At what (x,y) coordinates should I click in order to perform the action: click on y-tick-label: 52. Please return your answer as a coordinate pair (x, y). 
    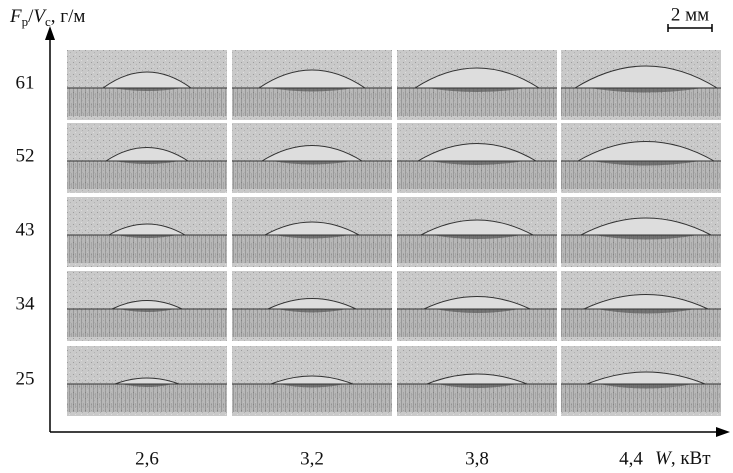
    Looking at the image, I should click on (25, 155).